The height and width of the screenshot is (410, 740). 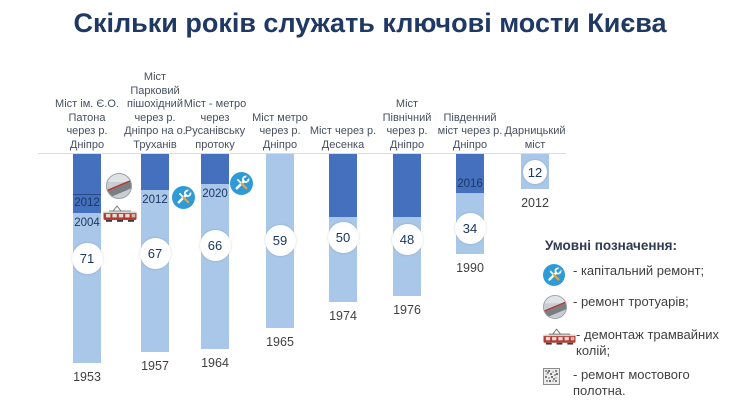 I want to click on bar-column: 12 2012, so click(x=535, y=182).